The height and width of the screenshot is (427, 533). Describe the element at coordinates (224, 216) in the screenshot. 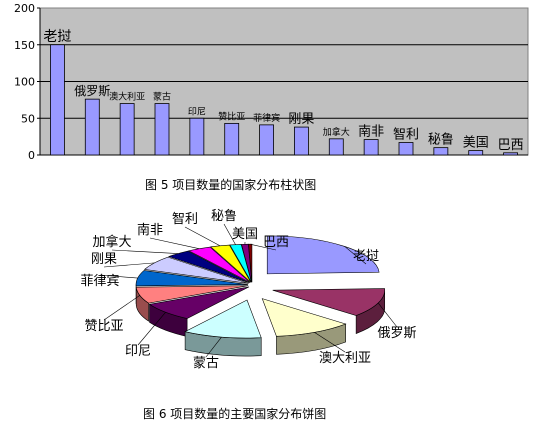

I see `pie-slice-label: 秘鲁` at that location.